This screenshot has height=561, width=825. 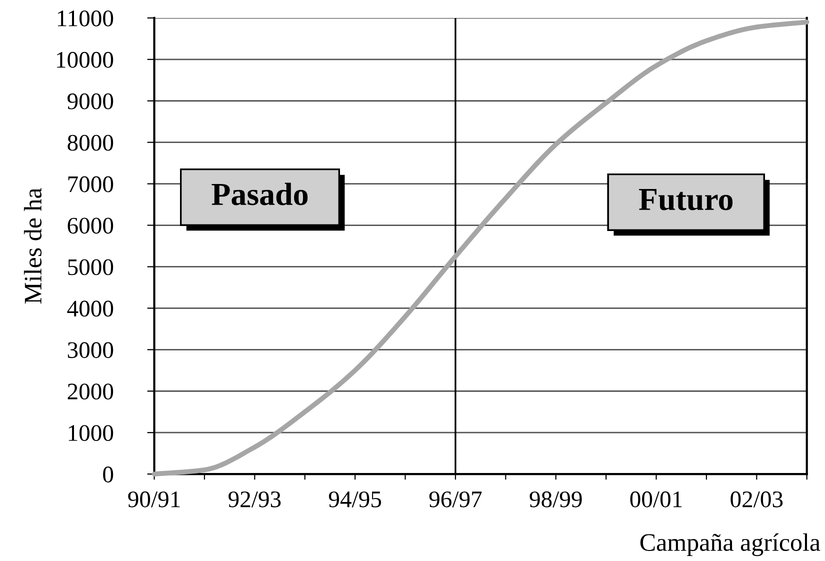 What do you see at coordinates (686, 199) in the screenshot?
I see `annotation: Futuro` at bounding box center [686, 199].